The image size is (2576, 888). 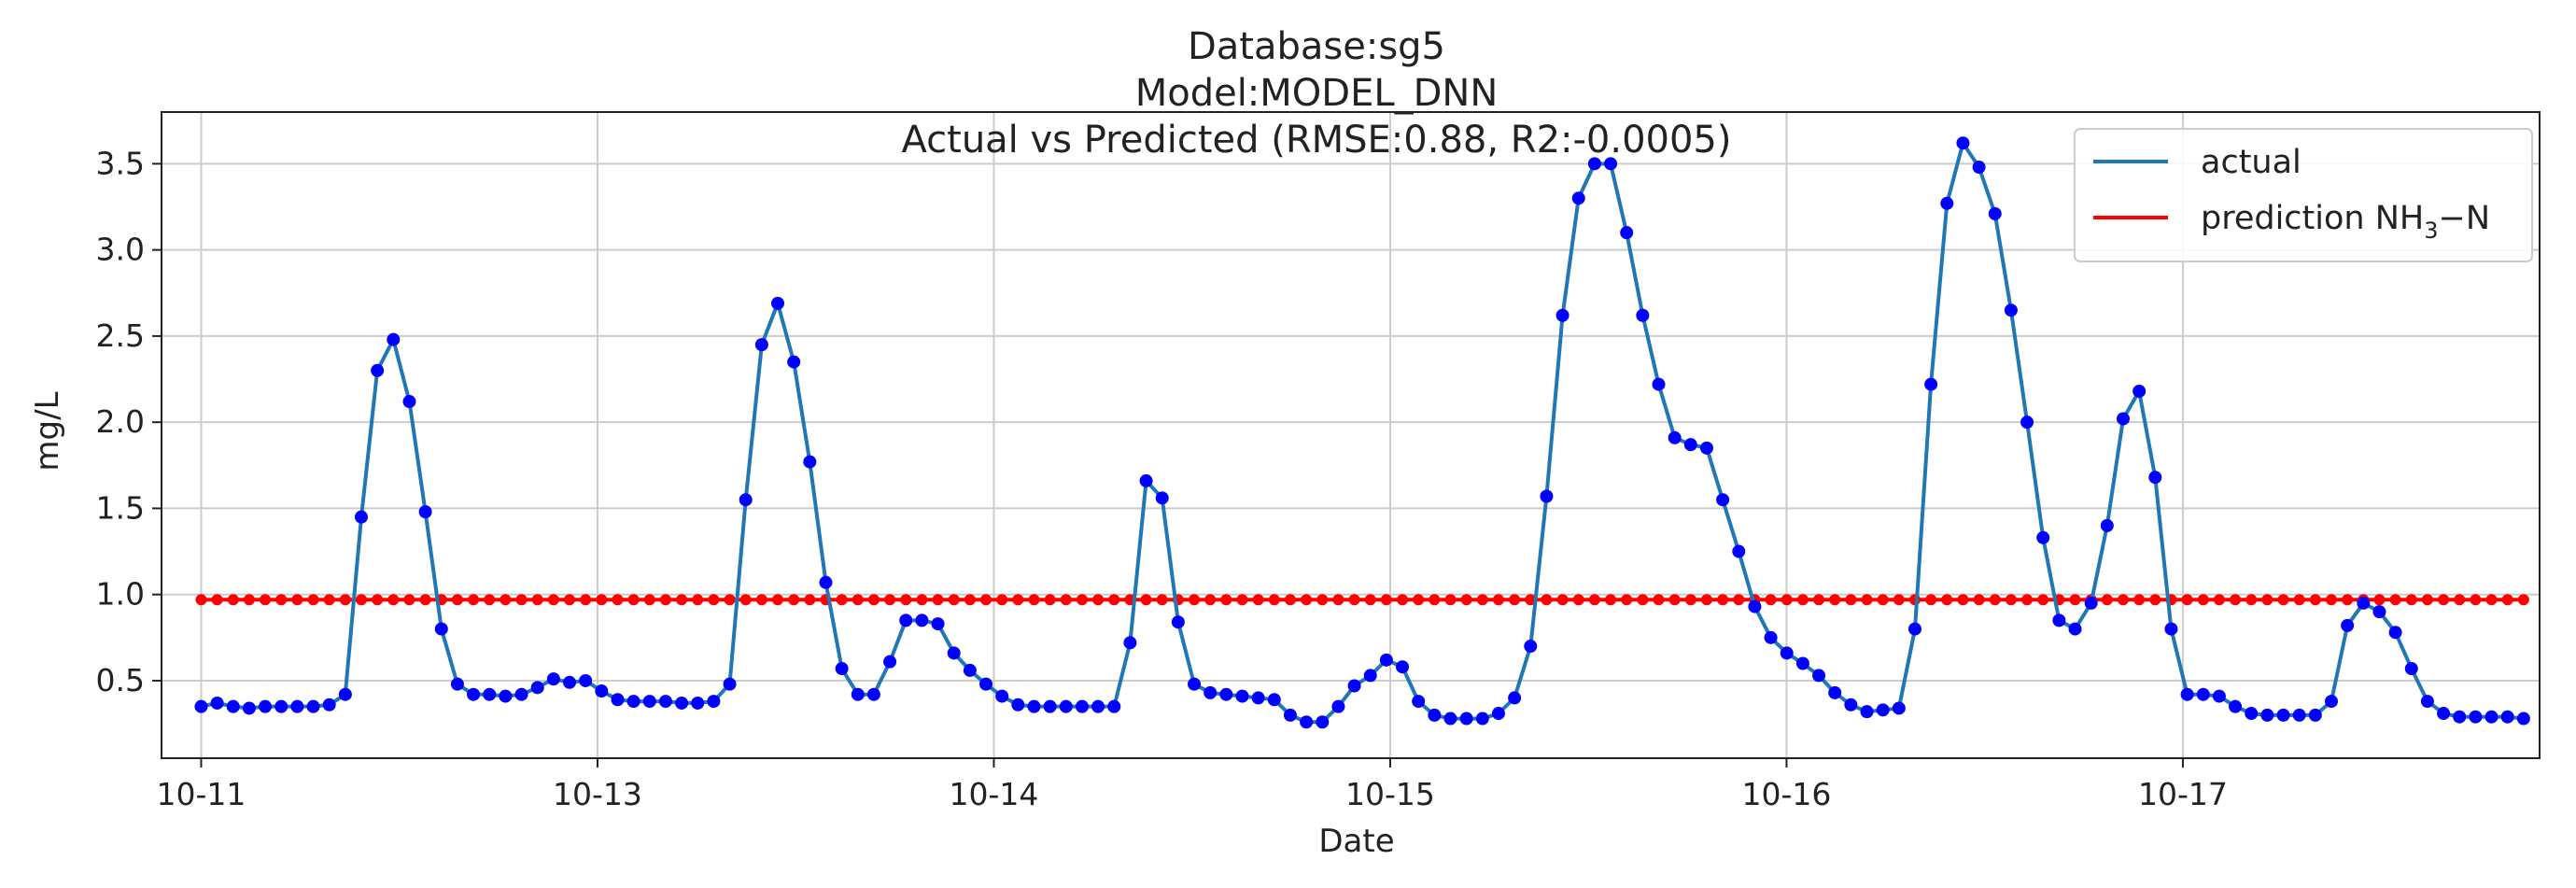 I want to click on legend: actual prediction NH3−N, so click(x=2304, y=195).